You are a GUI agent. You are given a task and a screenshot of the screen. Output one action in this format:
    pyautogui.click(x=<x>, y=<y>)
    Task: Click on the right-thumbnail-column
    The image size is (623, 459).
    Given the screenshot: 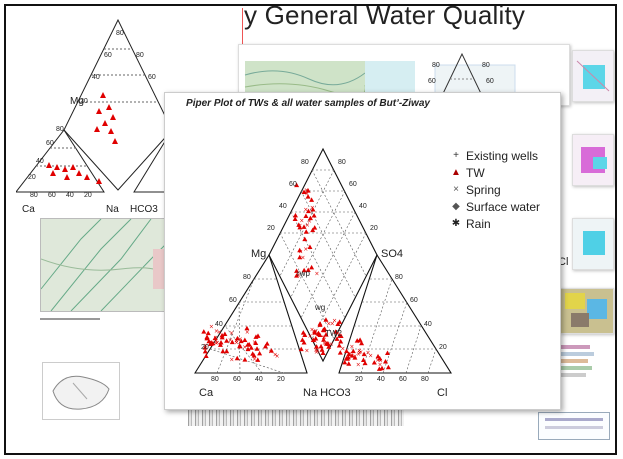 What is the action you would take?
    pyautogui.click(x=584, y=222)
    